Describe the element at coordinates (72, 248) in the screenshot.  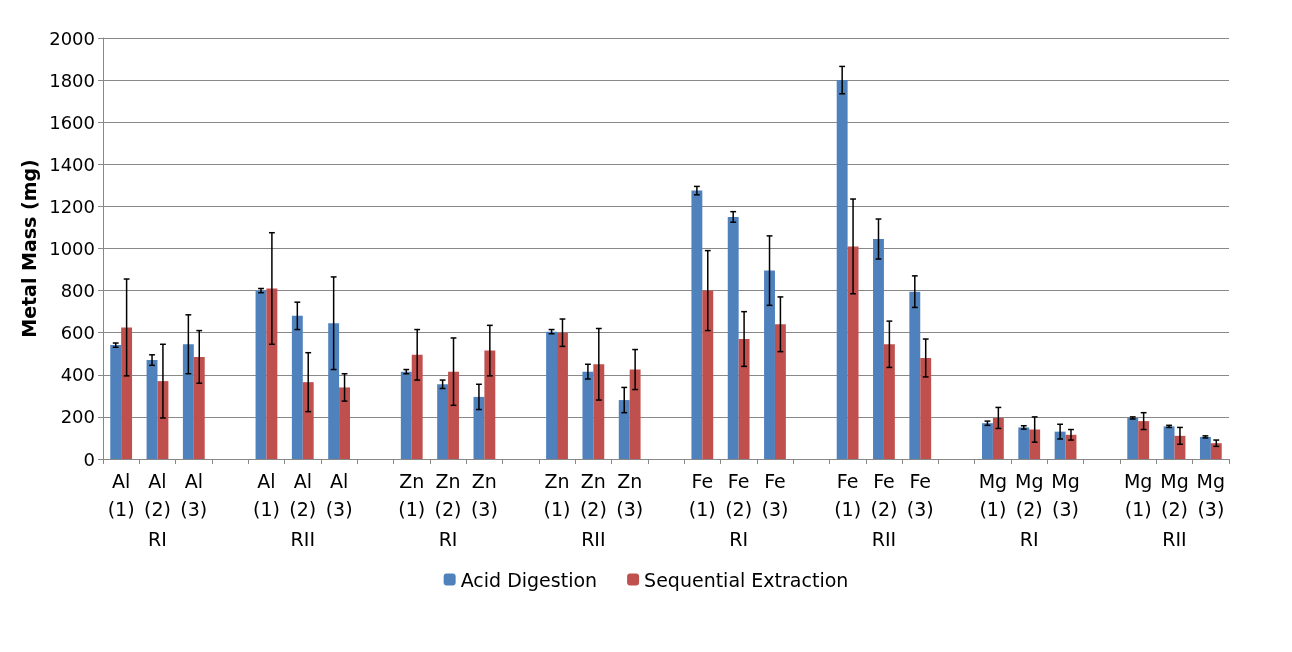
I see `y-tick-label: 1000` at that location.